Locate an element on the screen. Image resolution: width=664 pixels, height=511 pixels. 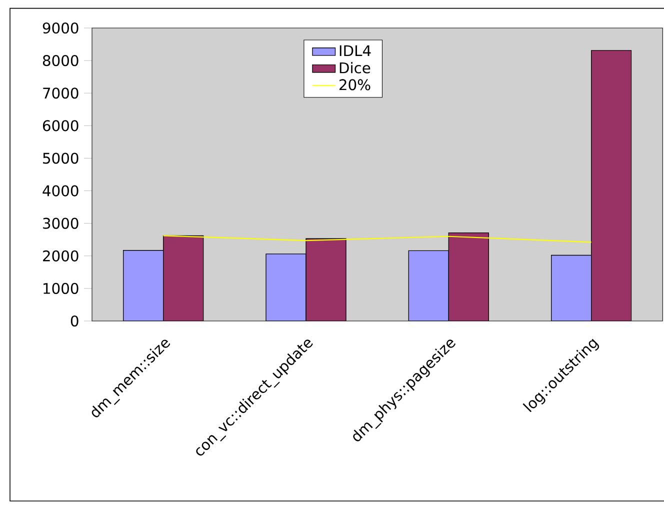
y-tick-label: 3000 is located at coordinates (60, 223).